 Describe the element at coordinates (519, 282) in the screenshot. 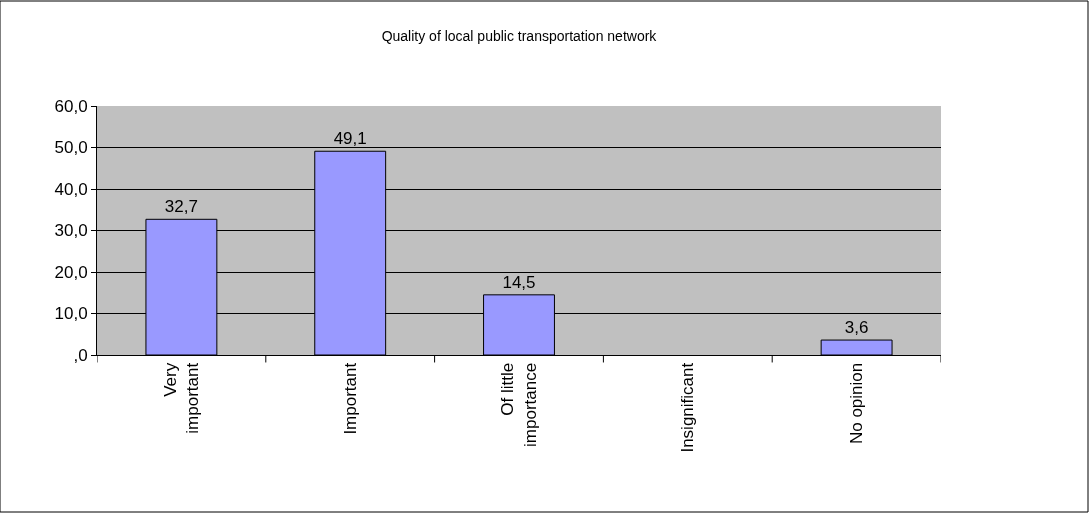

I see `data-label: 14,5` at that location.